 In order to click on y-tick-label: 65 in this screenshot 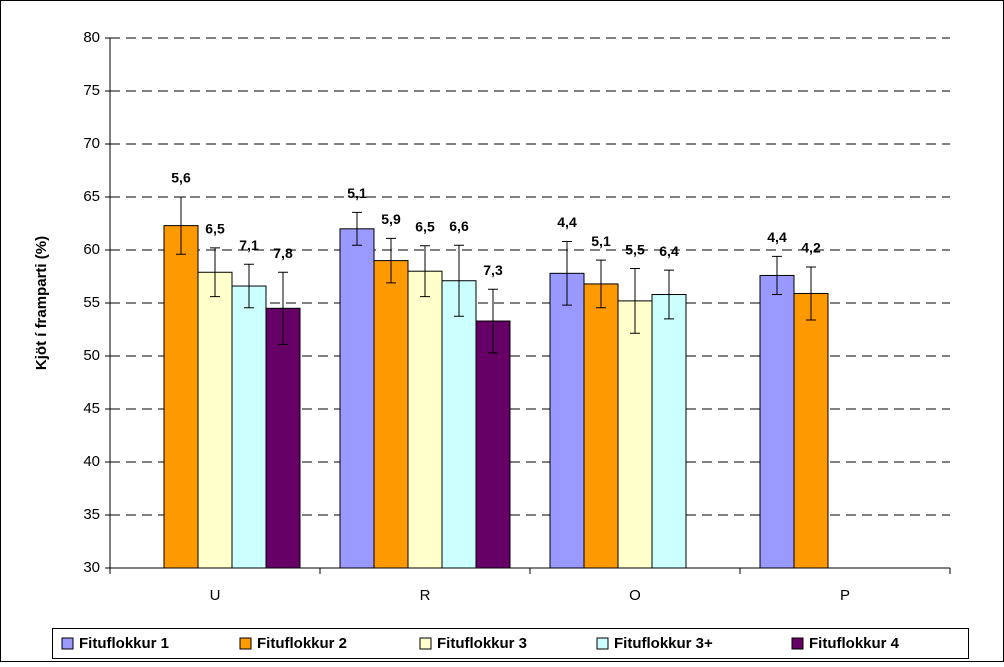, I will do `click(91, 196)`.